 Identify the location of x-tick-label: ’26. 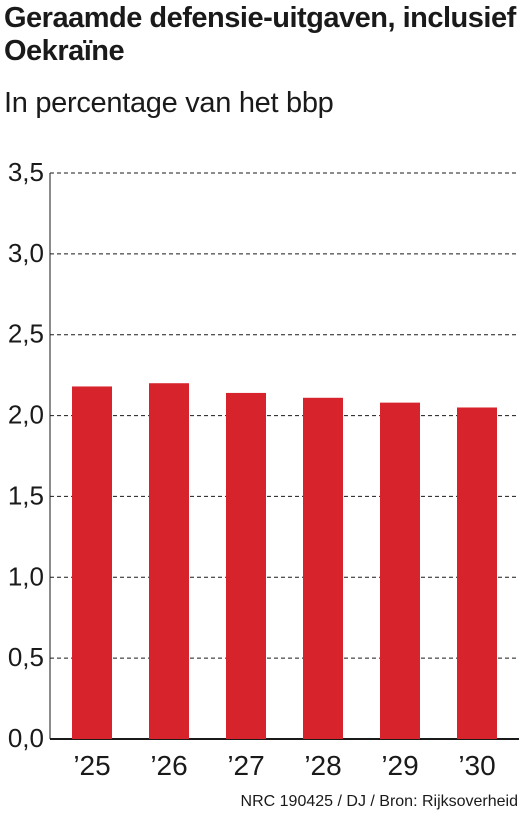
(168, 765).